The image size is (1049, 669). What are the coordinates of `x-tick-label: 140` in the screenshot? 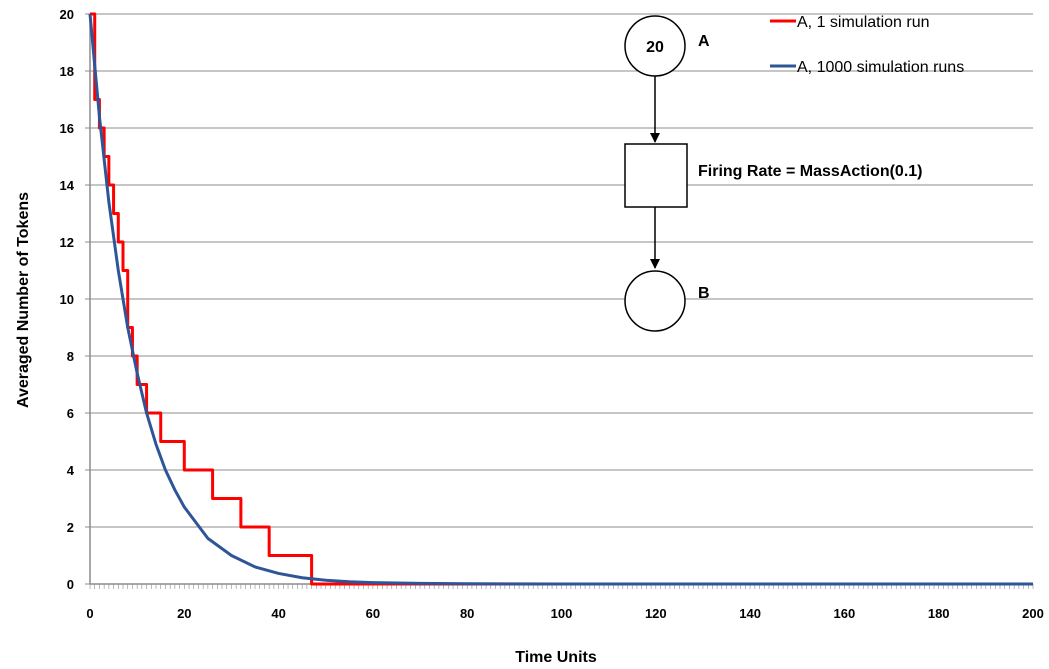 It's located at (750, 613).